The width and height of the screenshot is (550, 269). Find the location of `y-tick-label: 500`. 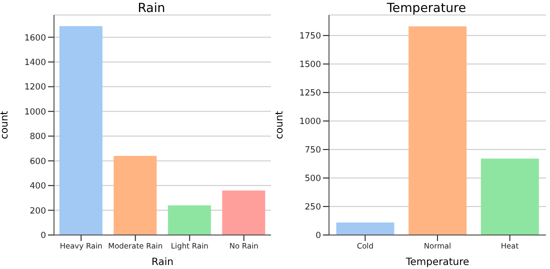

y-tick-label: 500 is located at coordinates (312, 179).